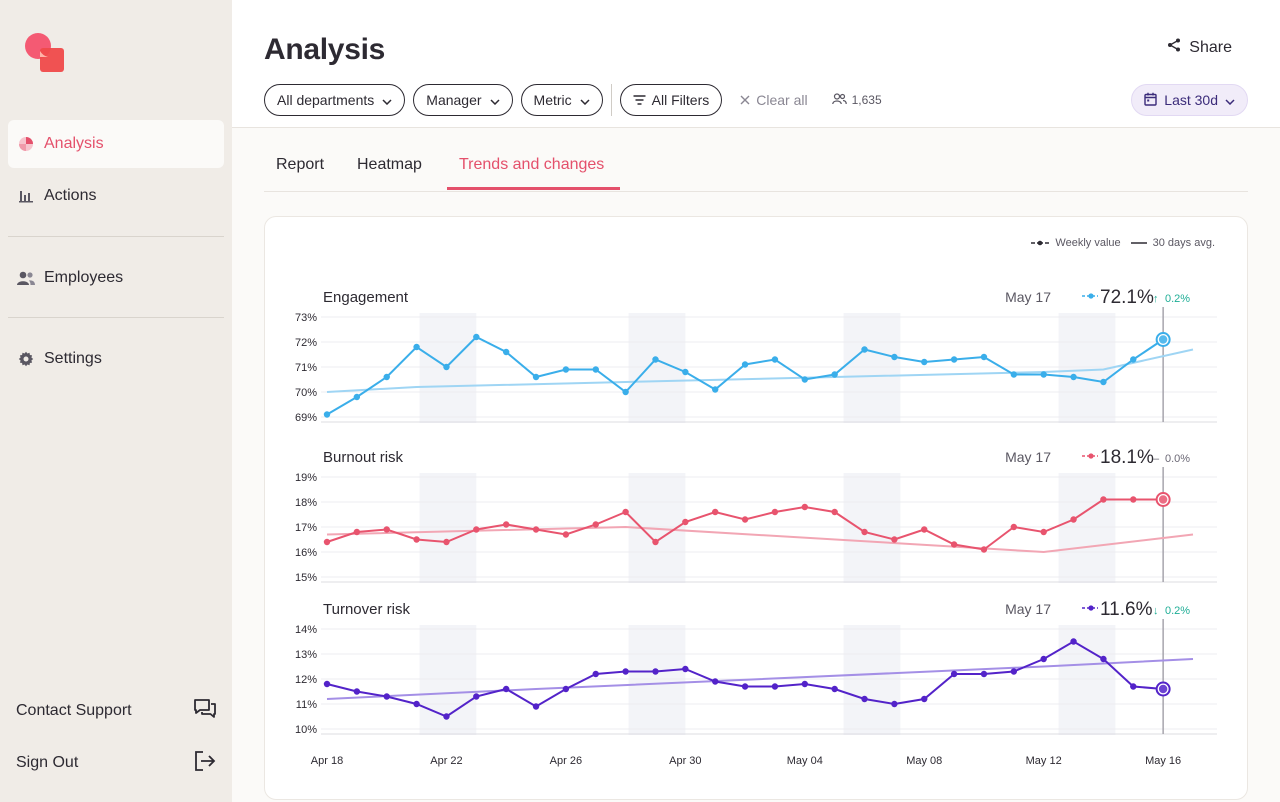 The width and height of the screenshot is (1280, 802). What do you see at coordinates (70, 195) in the screenshot?
I see `sidebar-item-label: Actions` at bounding box center [70, 195].